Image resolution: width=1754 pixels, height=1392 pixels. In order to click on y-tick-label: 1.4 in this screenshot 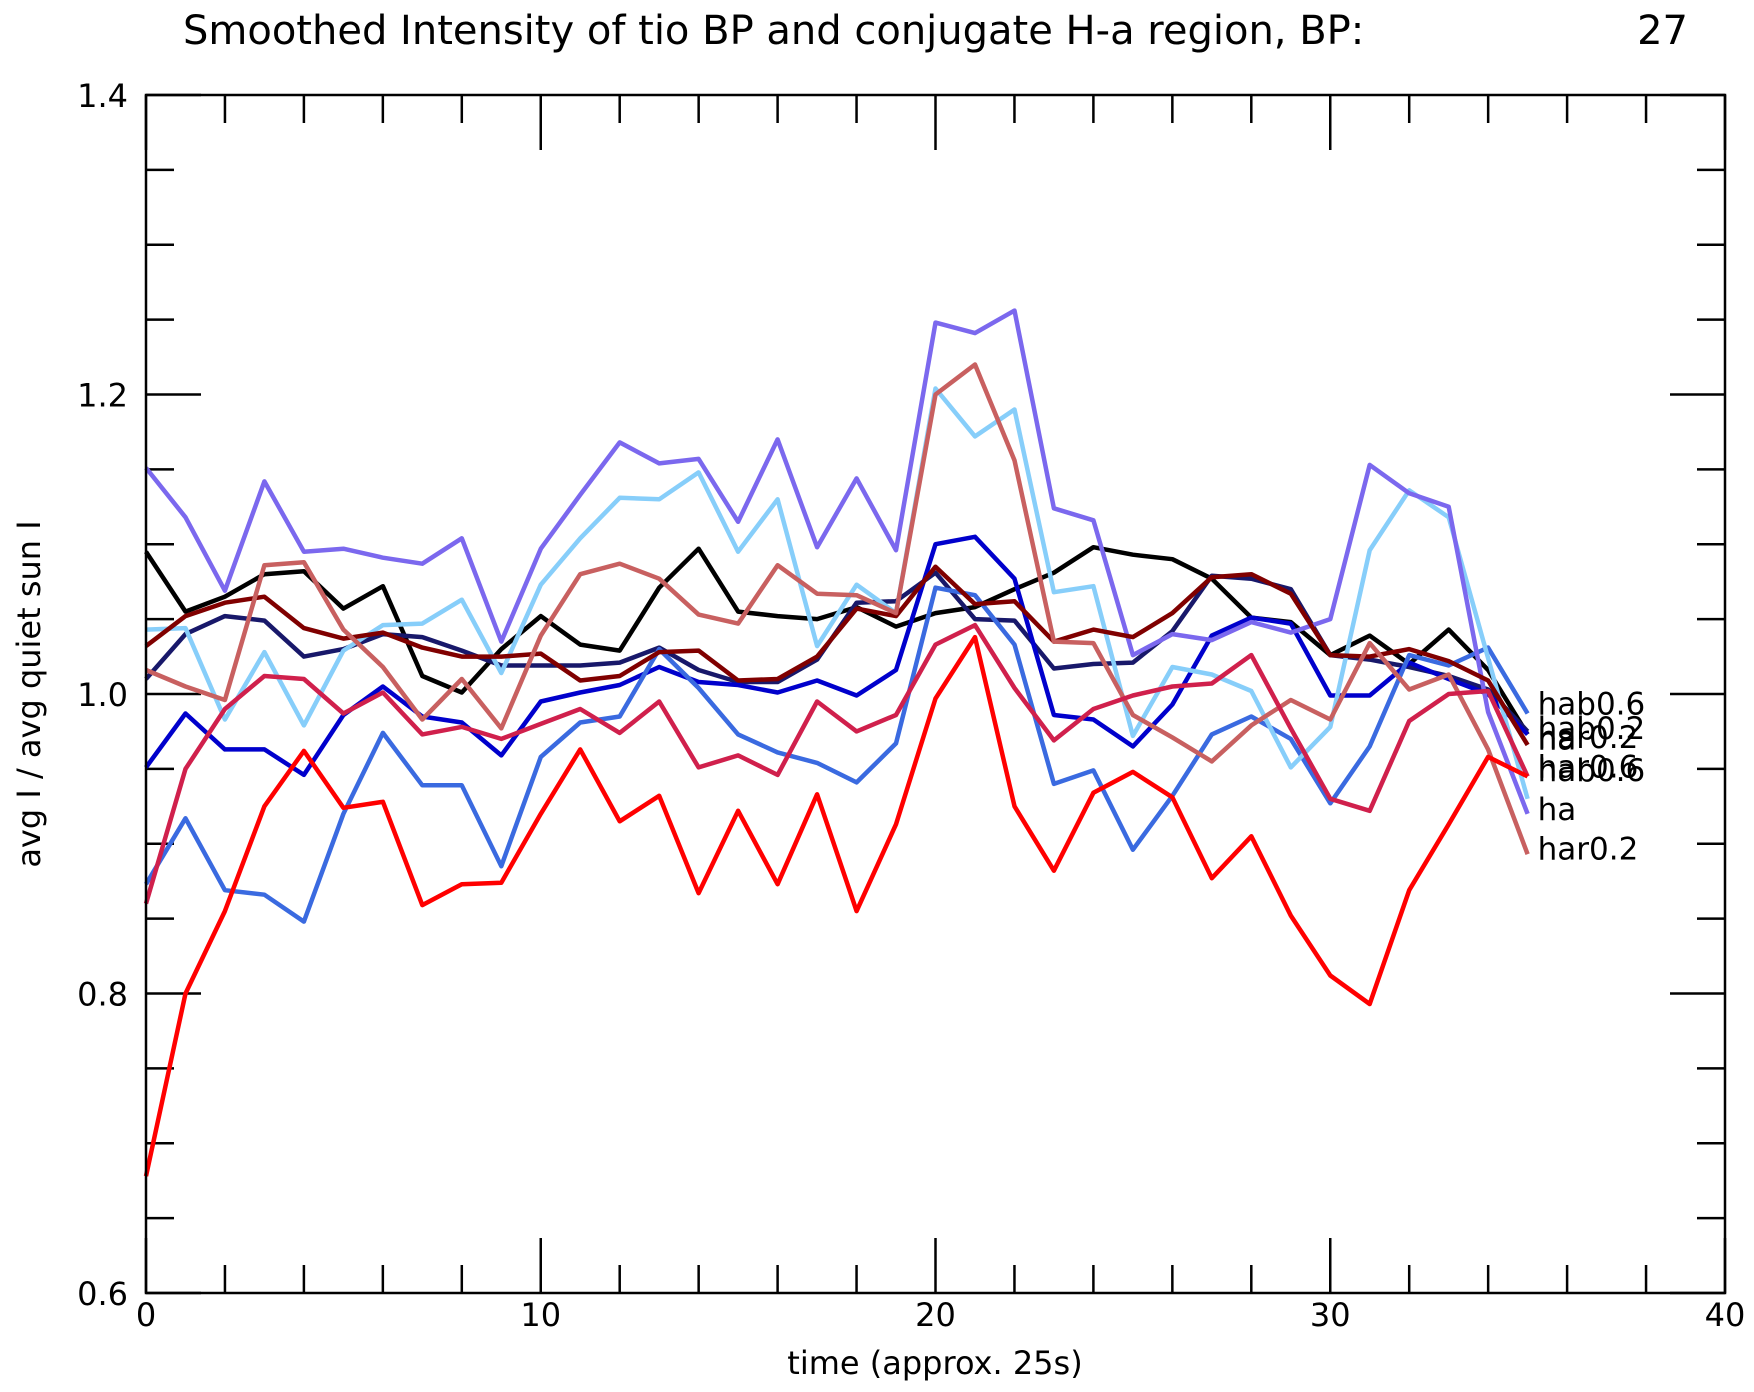, I will do `click(102, 96)`.